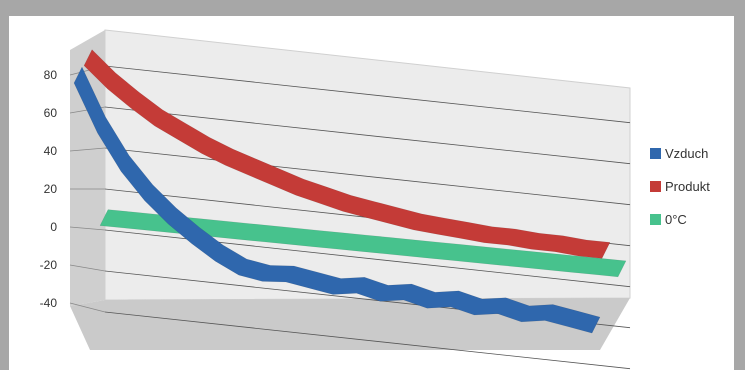 The image size is (745, 370). I want to click on y-tick-label-0: 80, so click(51, 75).